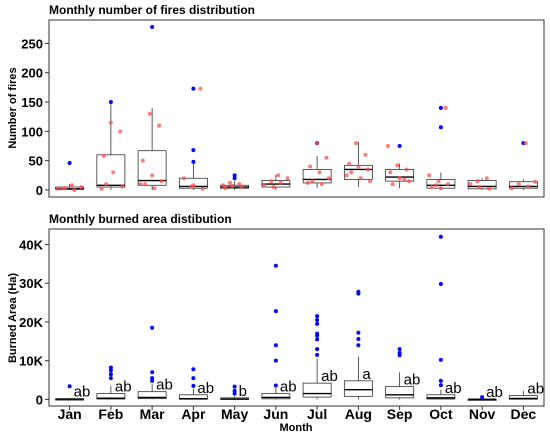 The width and height of the screenshot is (550, 436). Describe the element at coordinates (140, 219) in the screenshot. I see `bottom-panel-title: Monthly burned area distibution` at that location.